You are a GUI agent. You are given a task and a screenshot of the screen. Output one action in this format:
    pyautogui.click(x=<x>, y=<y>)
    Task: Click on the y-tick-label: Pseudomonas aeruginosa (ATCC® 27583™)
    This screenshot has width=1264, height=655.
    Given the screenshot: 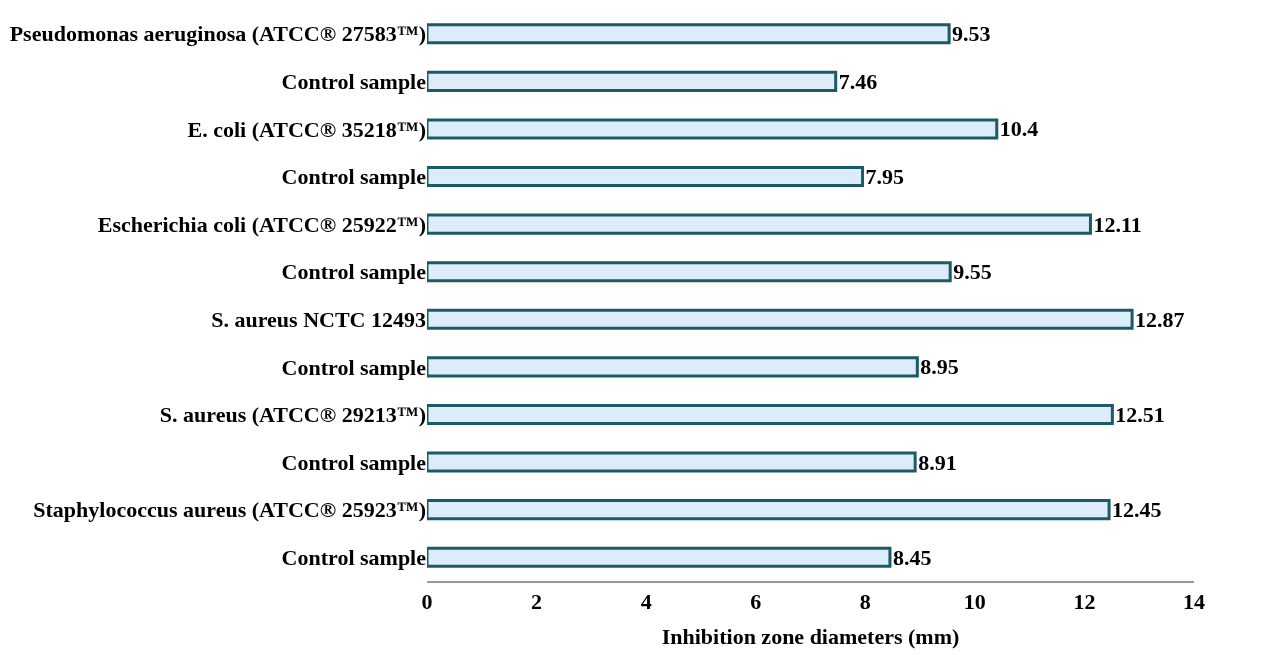 What is the action you would take?
    pyautogui.click(x=217, y=34)
    